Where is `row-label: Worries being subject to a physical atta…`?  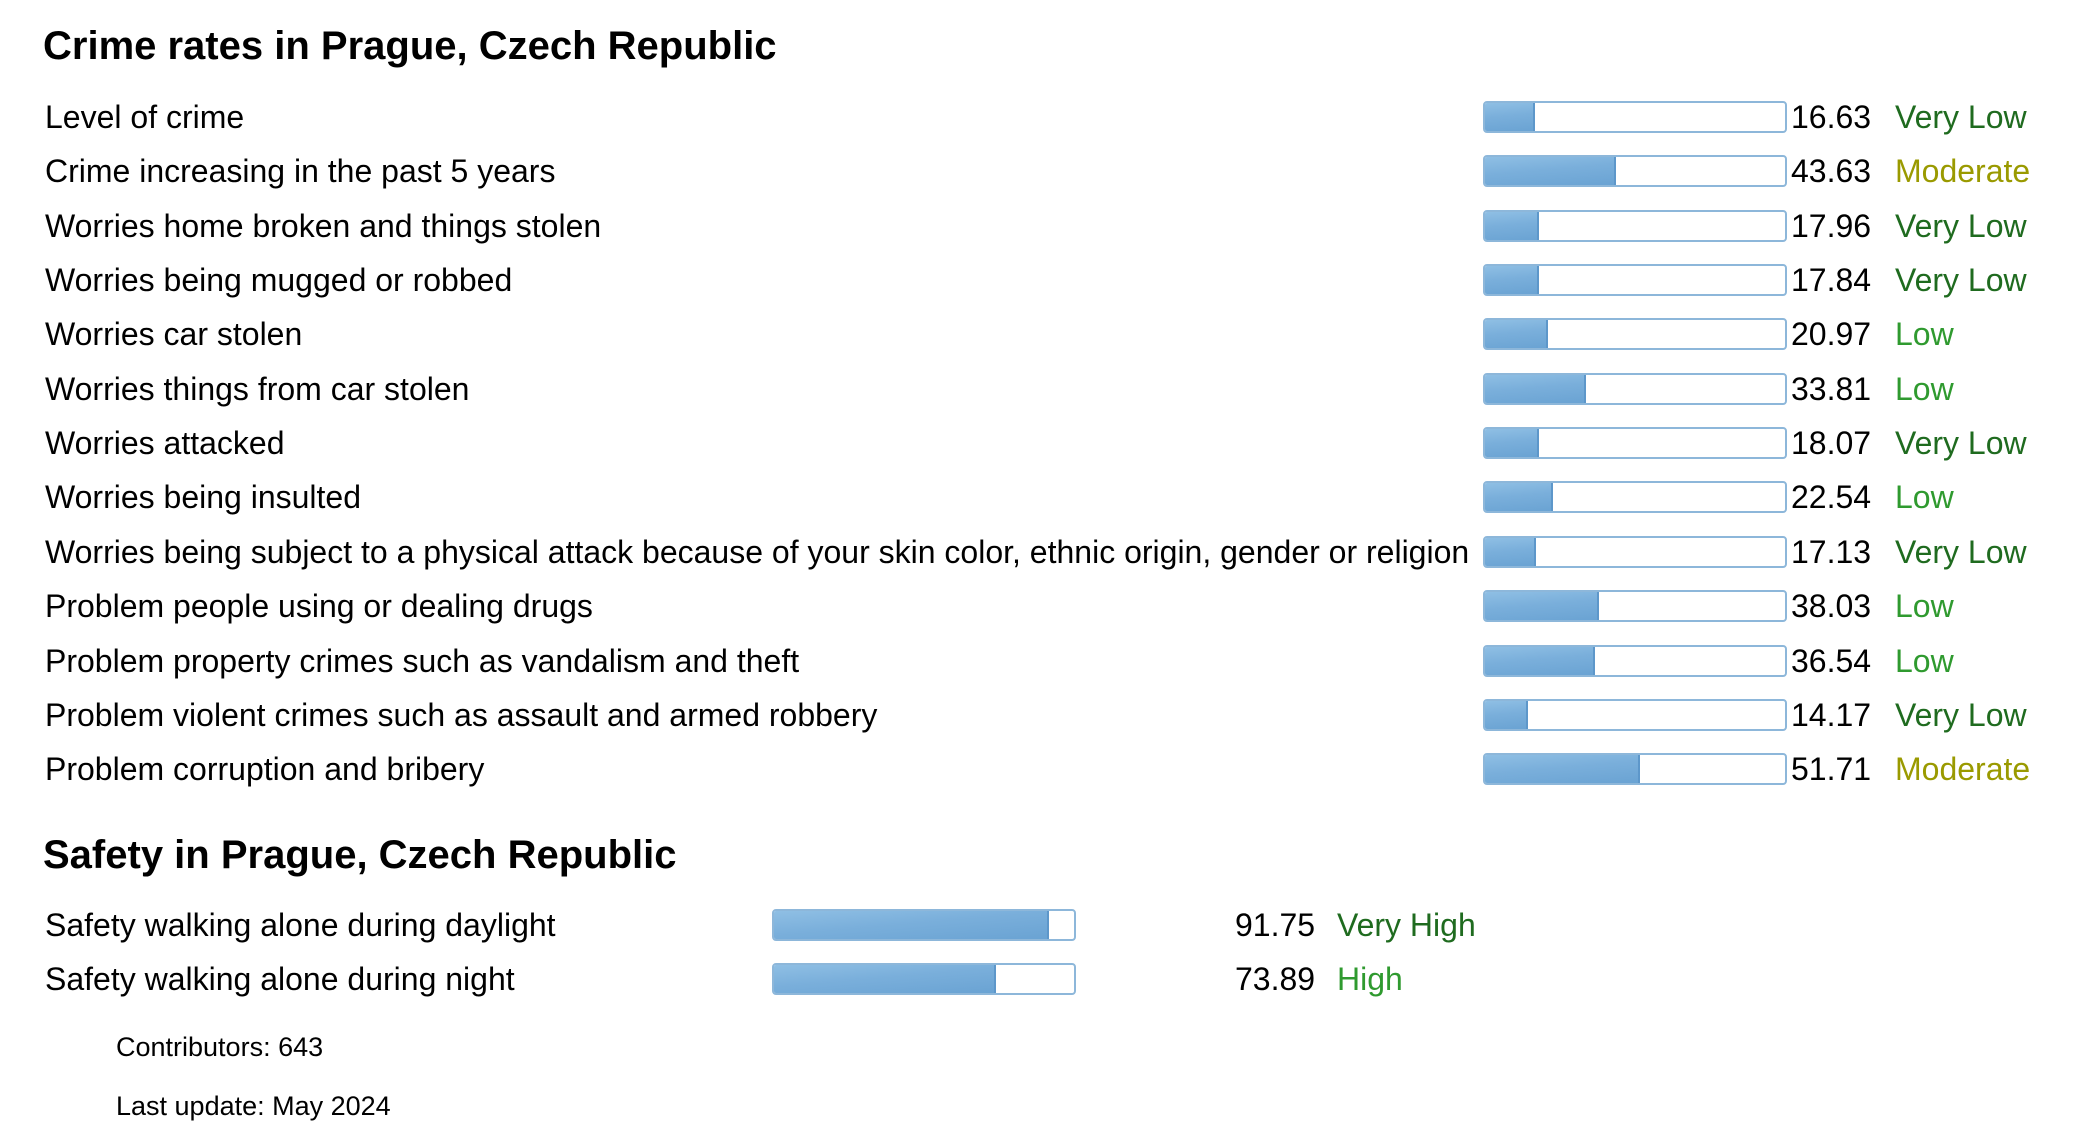
row-label: Worries being subject to a physical atta… is located at coordinates (757, 551).